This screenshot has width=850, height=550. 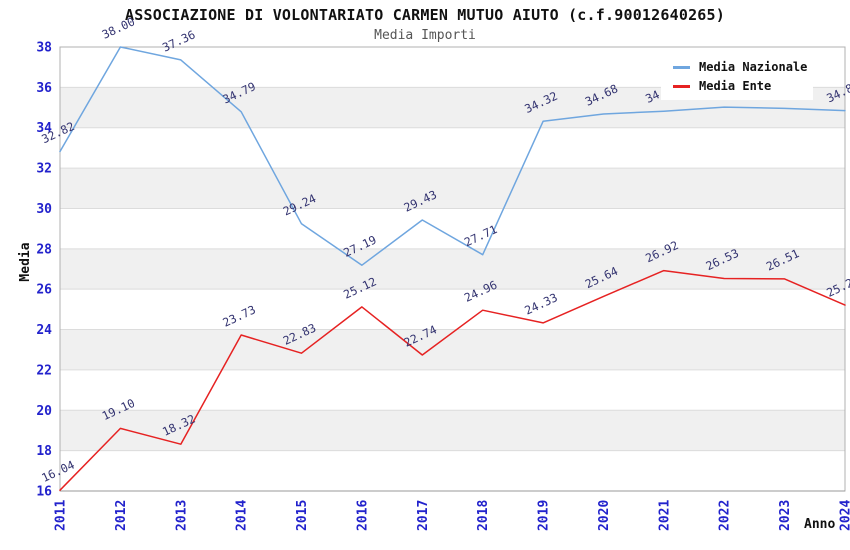 I want to click on x-tick-label: 2018, so click(x=483, y=515).